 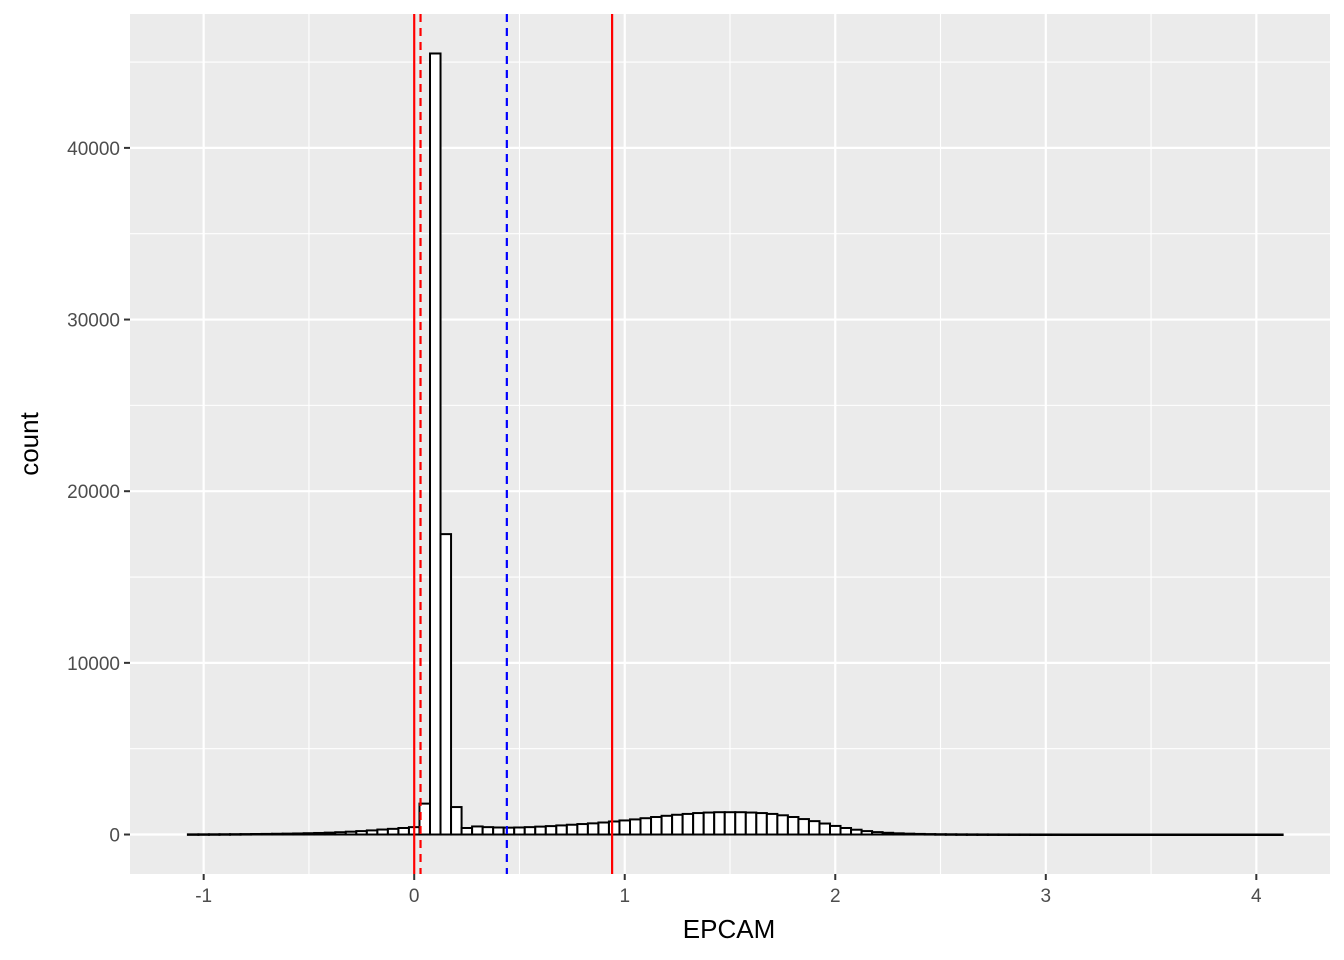 I want to click on y-tick-label: 0, so click(x=114, y=836).